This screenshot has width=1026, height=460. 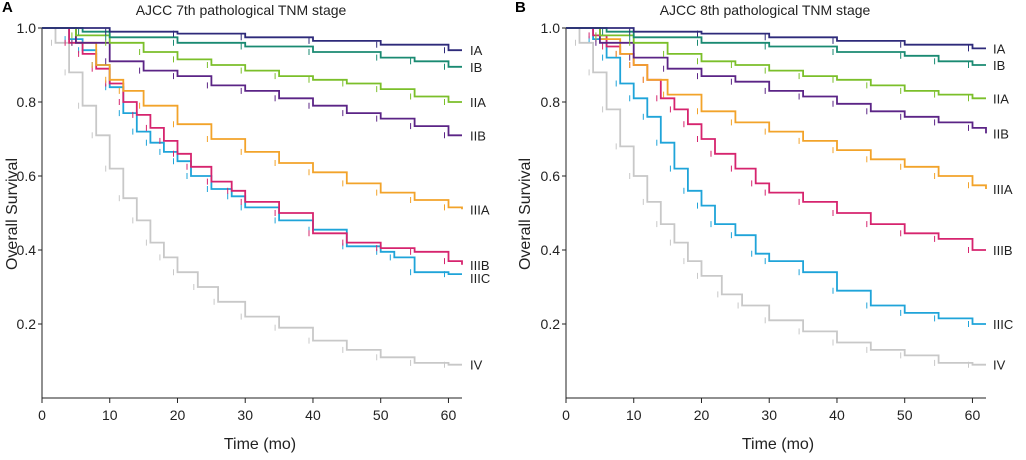 I want to click on series-line-iiia, so click(x=776, y=108).